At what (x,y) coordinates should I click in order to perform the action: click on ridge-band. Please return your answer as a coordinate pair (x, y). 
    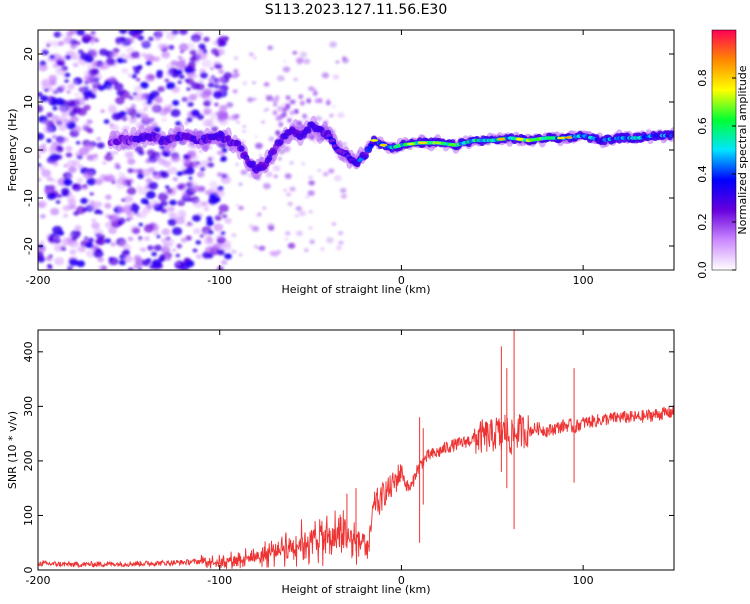
    Looking at the image, I should click on (253, 163).